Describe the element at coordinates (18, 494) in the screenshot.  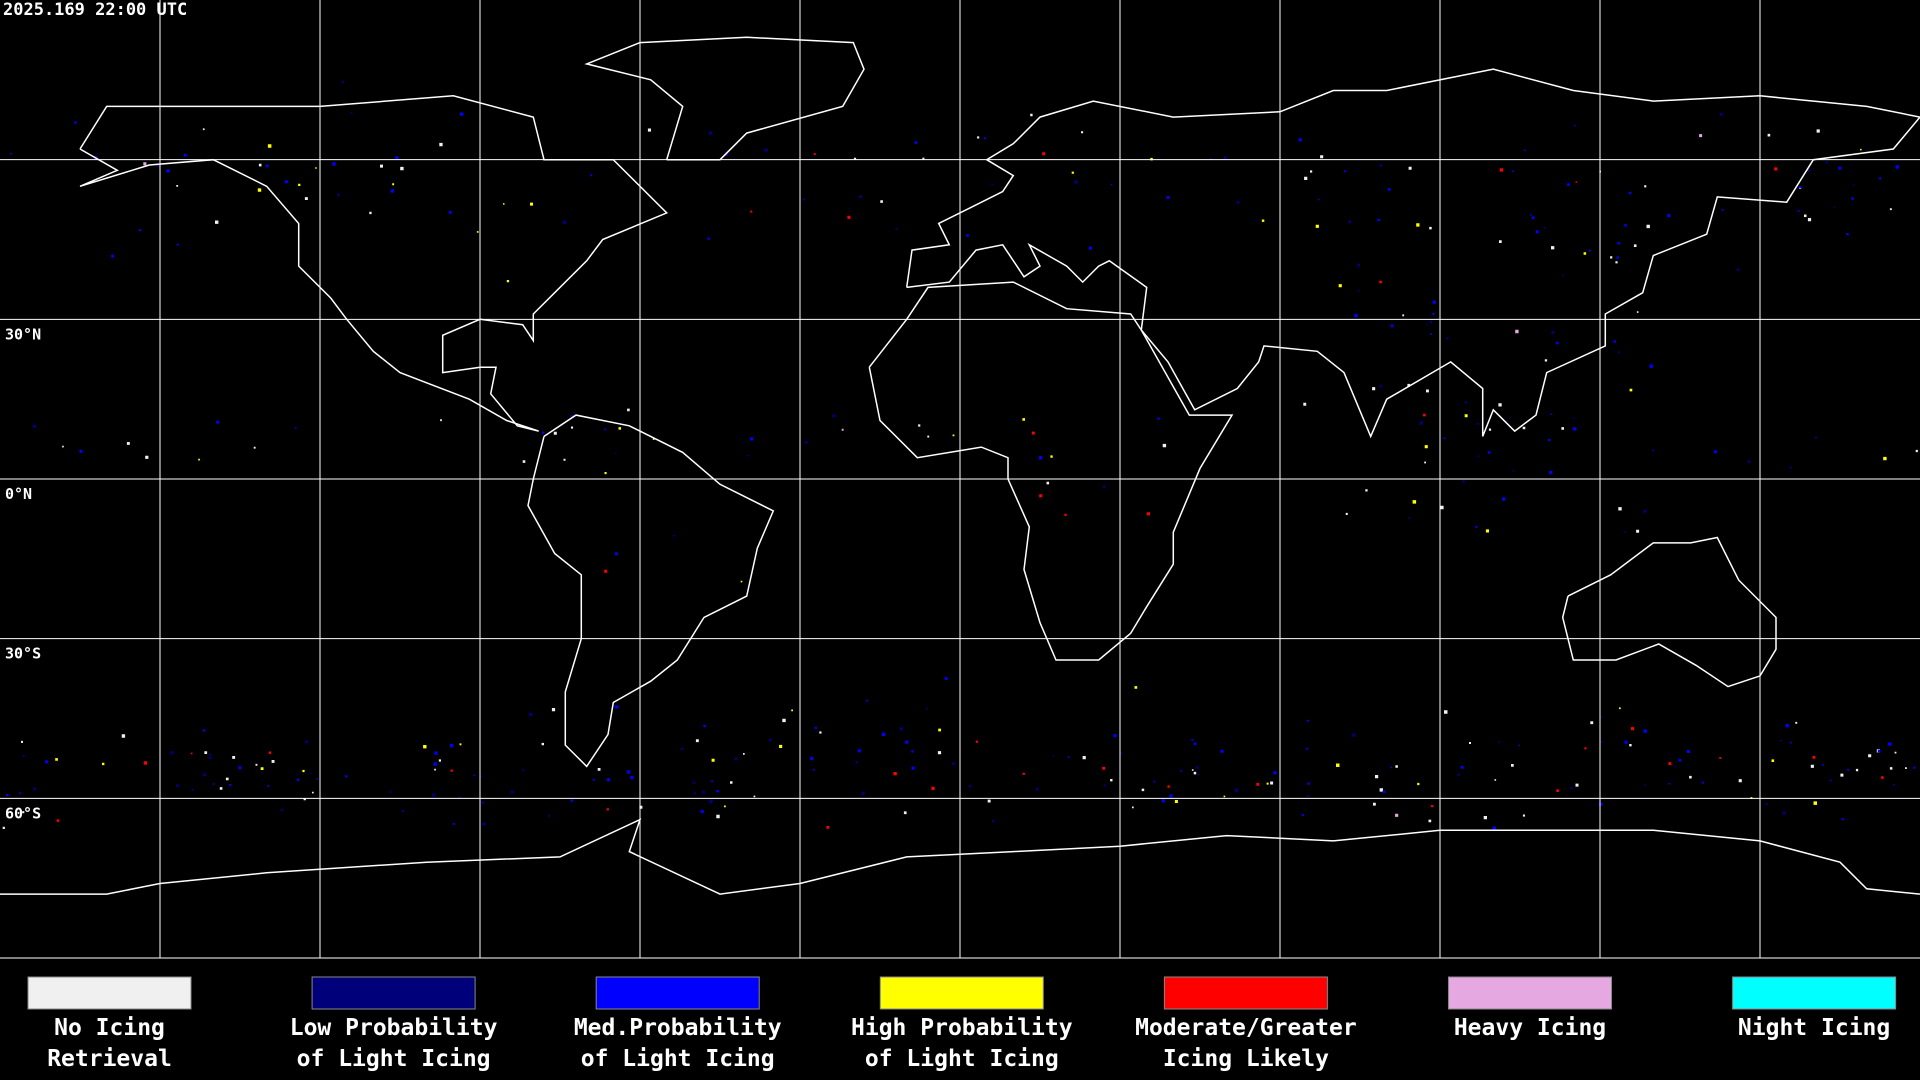
I see `lat-label: 0°N` at that location.